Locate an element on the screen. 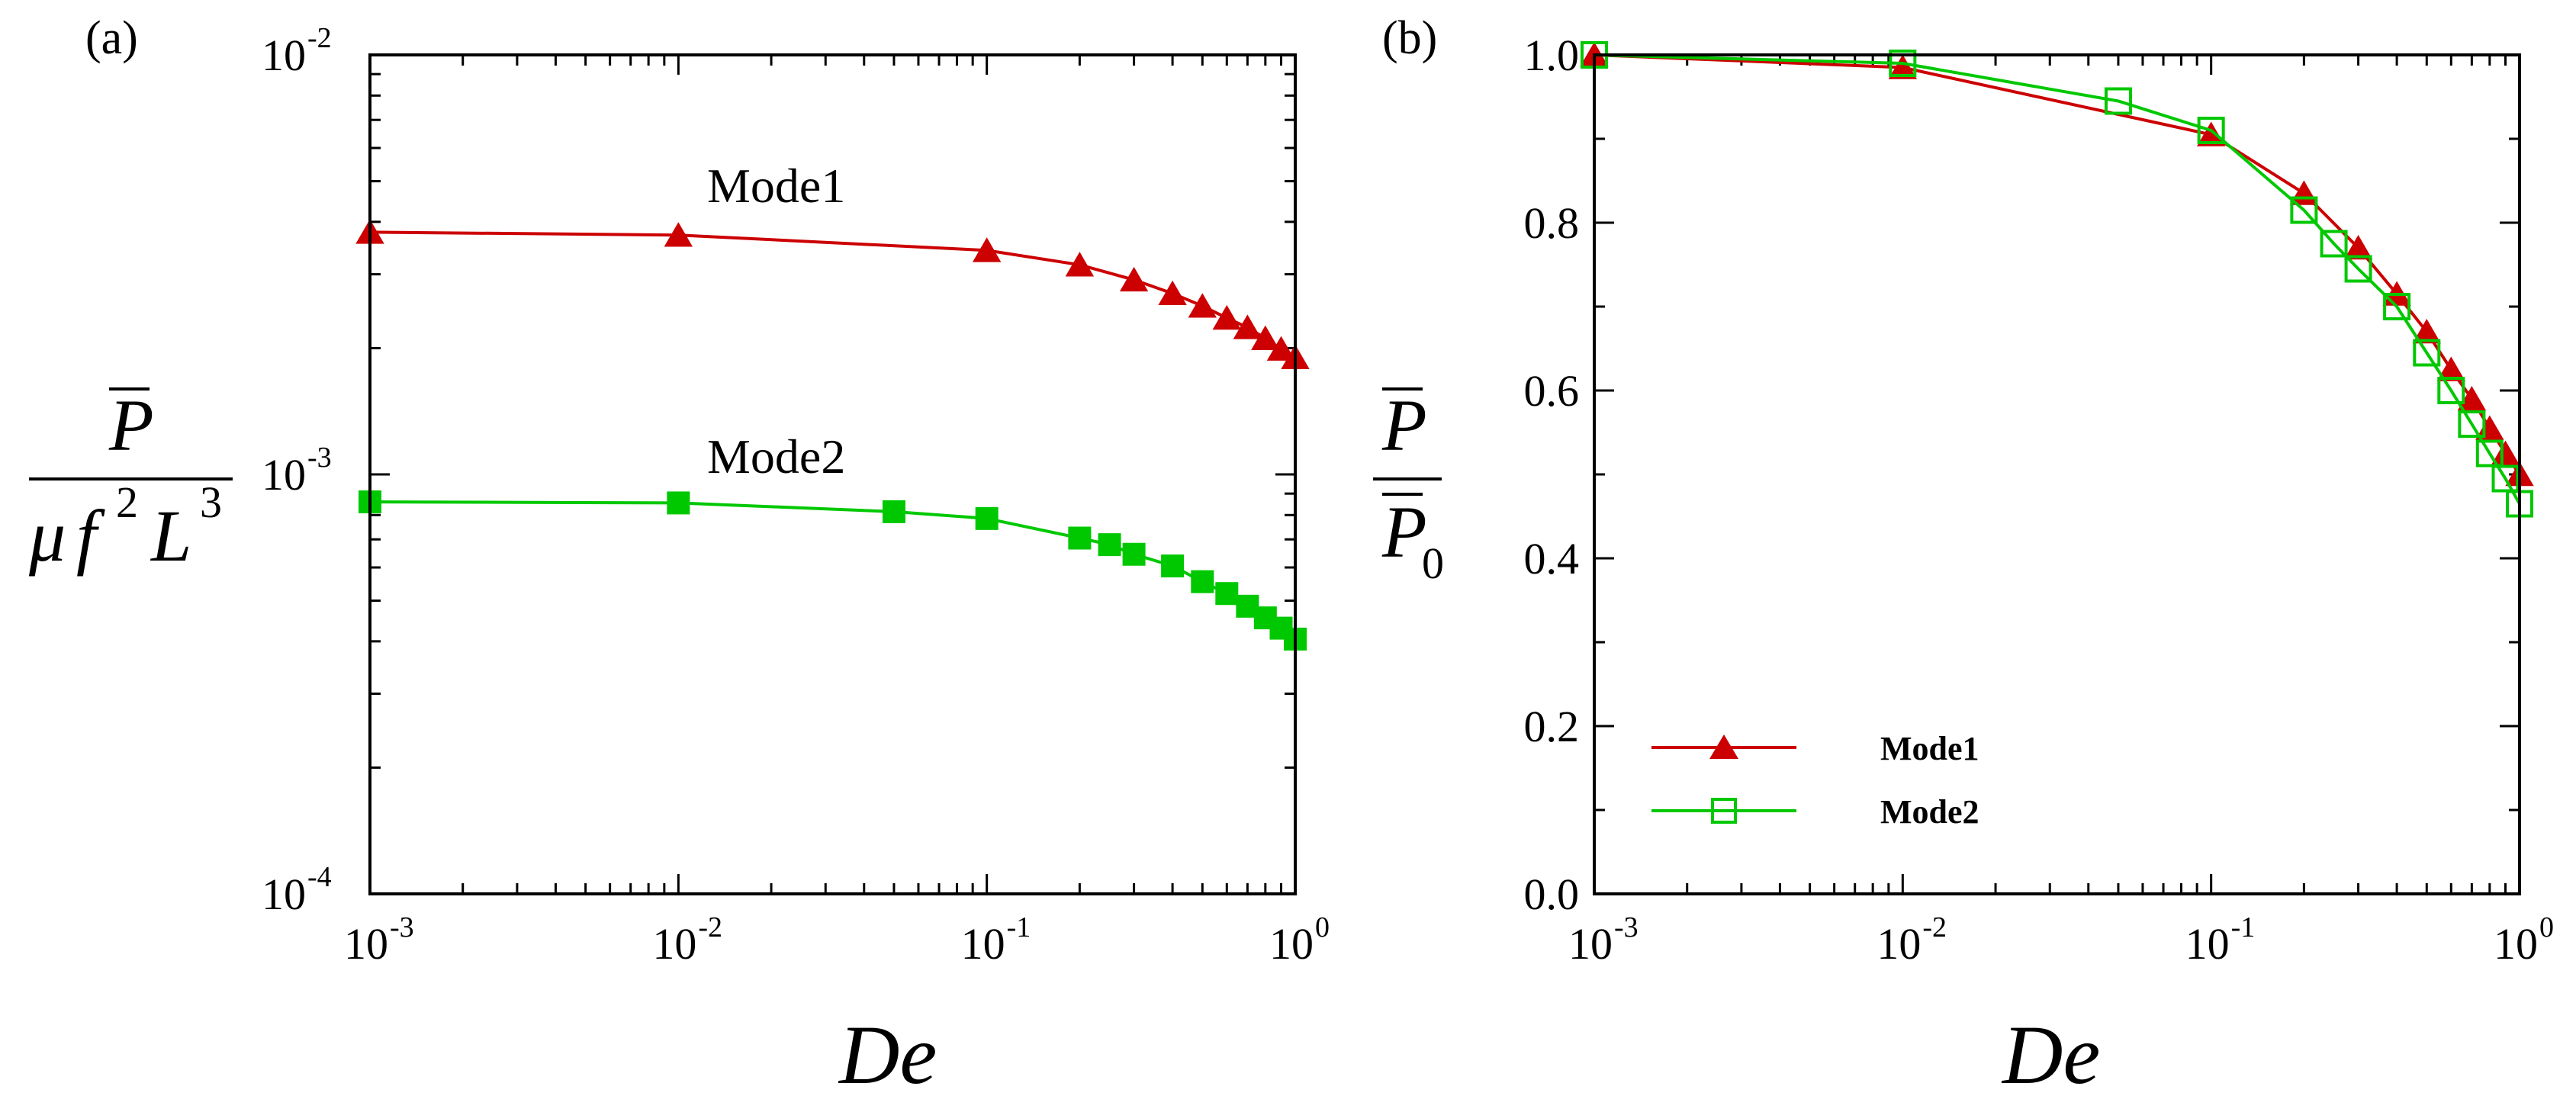  ylabel-a-f-exp: 2 is located at coordinates (127, 502).